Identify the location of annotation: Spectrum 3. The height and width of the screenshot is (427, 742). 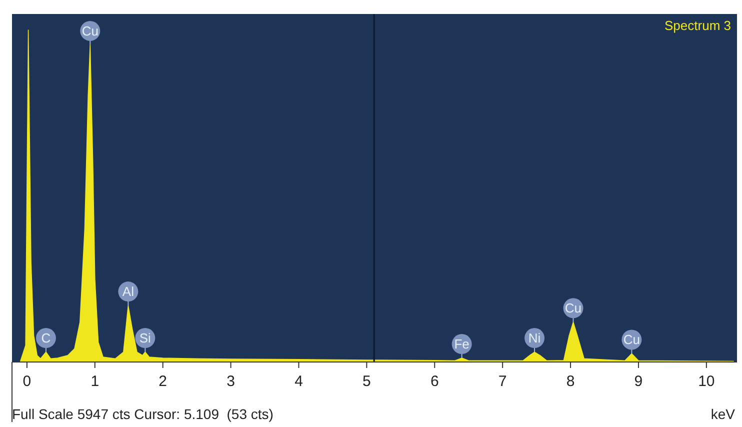
(697, 25).